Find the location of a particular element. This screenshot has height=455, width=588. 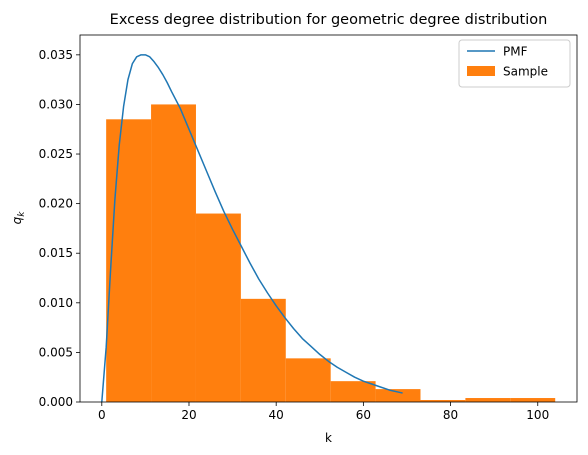

legend-sample-swatch is located at coordinates (481, 71).